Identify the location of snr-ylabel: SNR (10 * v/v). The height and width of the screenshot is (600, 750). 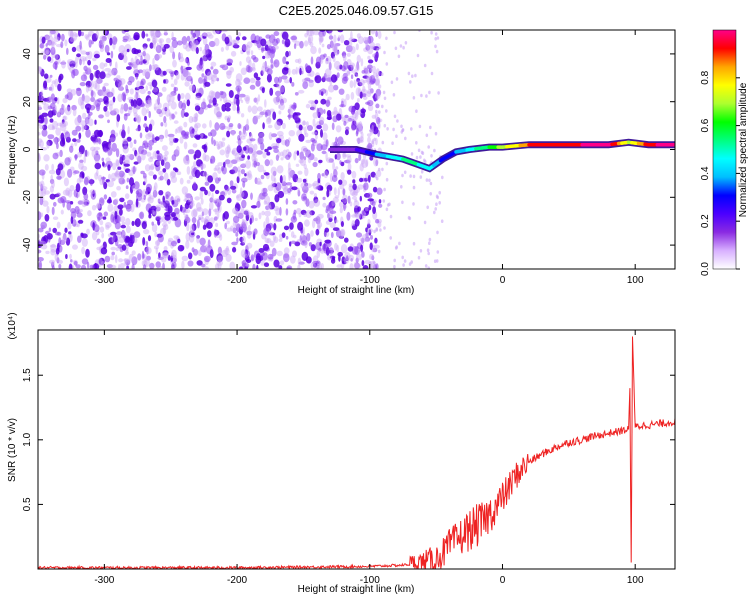
(12, 450).